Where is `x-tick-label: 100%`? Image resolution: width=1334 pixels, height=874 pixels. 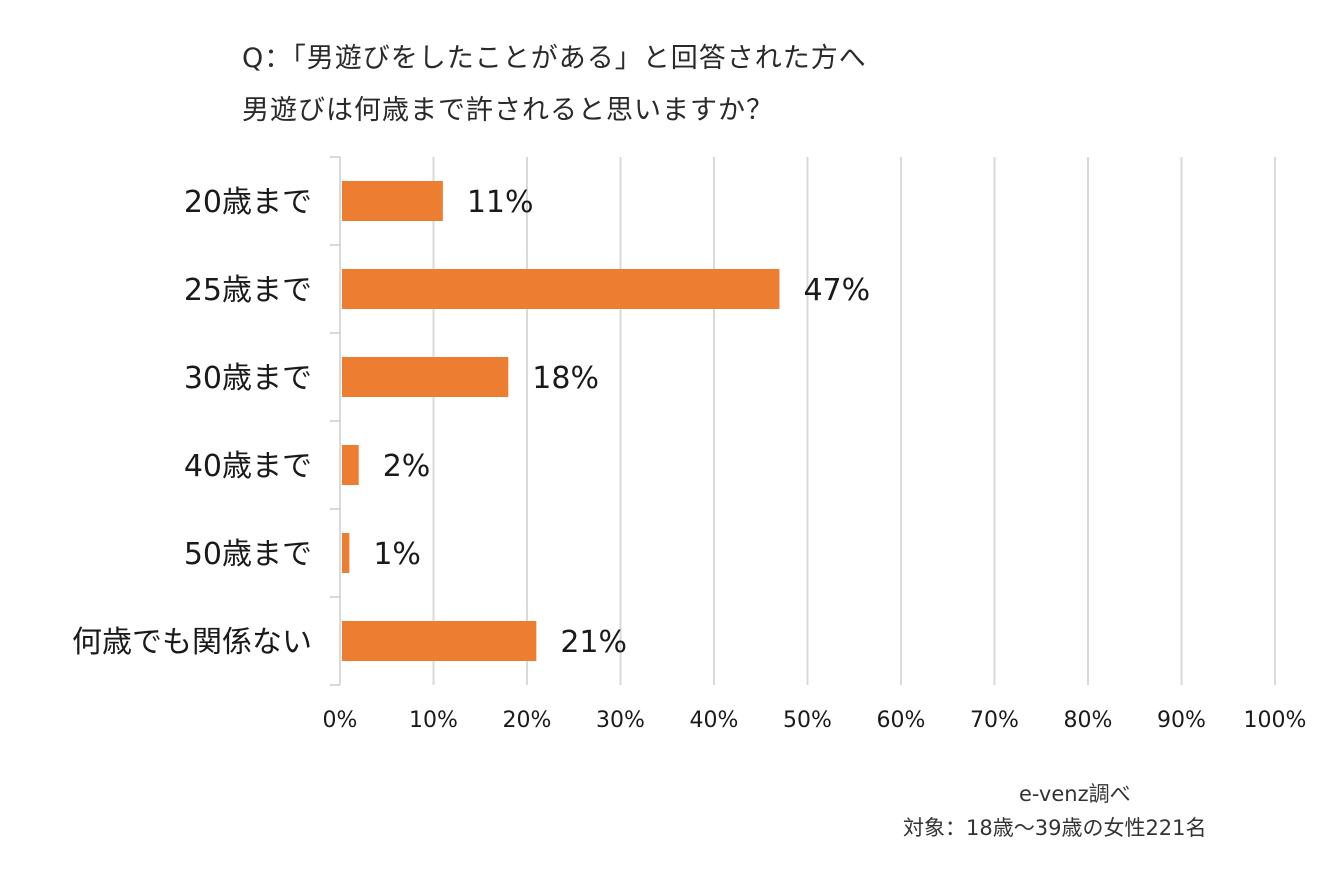 x-tick-label: 100% is located at coordinates (1275, 720).